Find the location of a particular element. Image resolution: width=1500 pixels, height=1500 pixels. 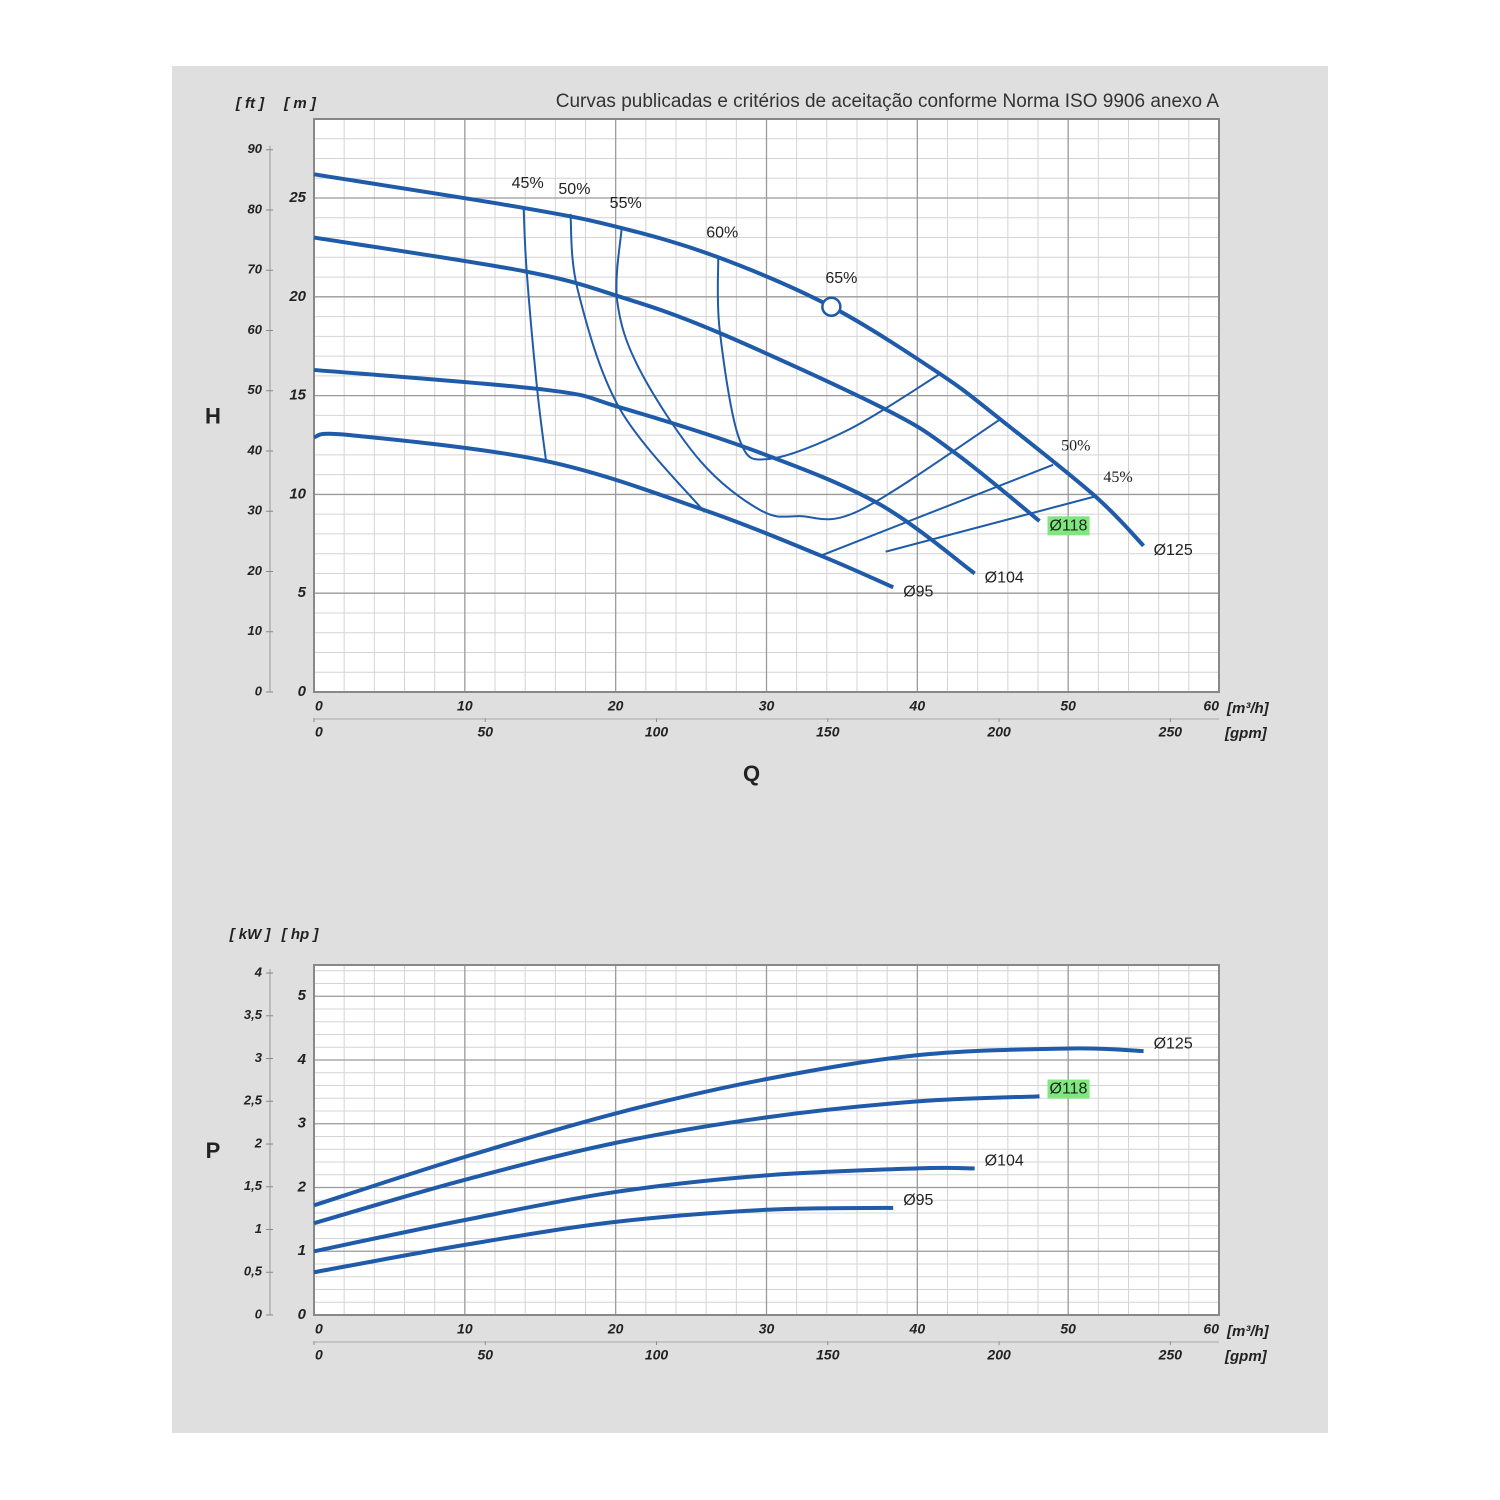

series-label-group: 60% is located at coordinates (722, 233).